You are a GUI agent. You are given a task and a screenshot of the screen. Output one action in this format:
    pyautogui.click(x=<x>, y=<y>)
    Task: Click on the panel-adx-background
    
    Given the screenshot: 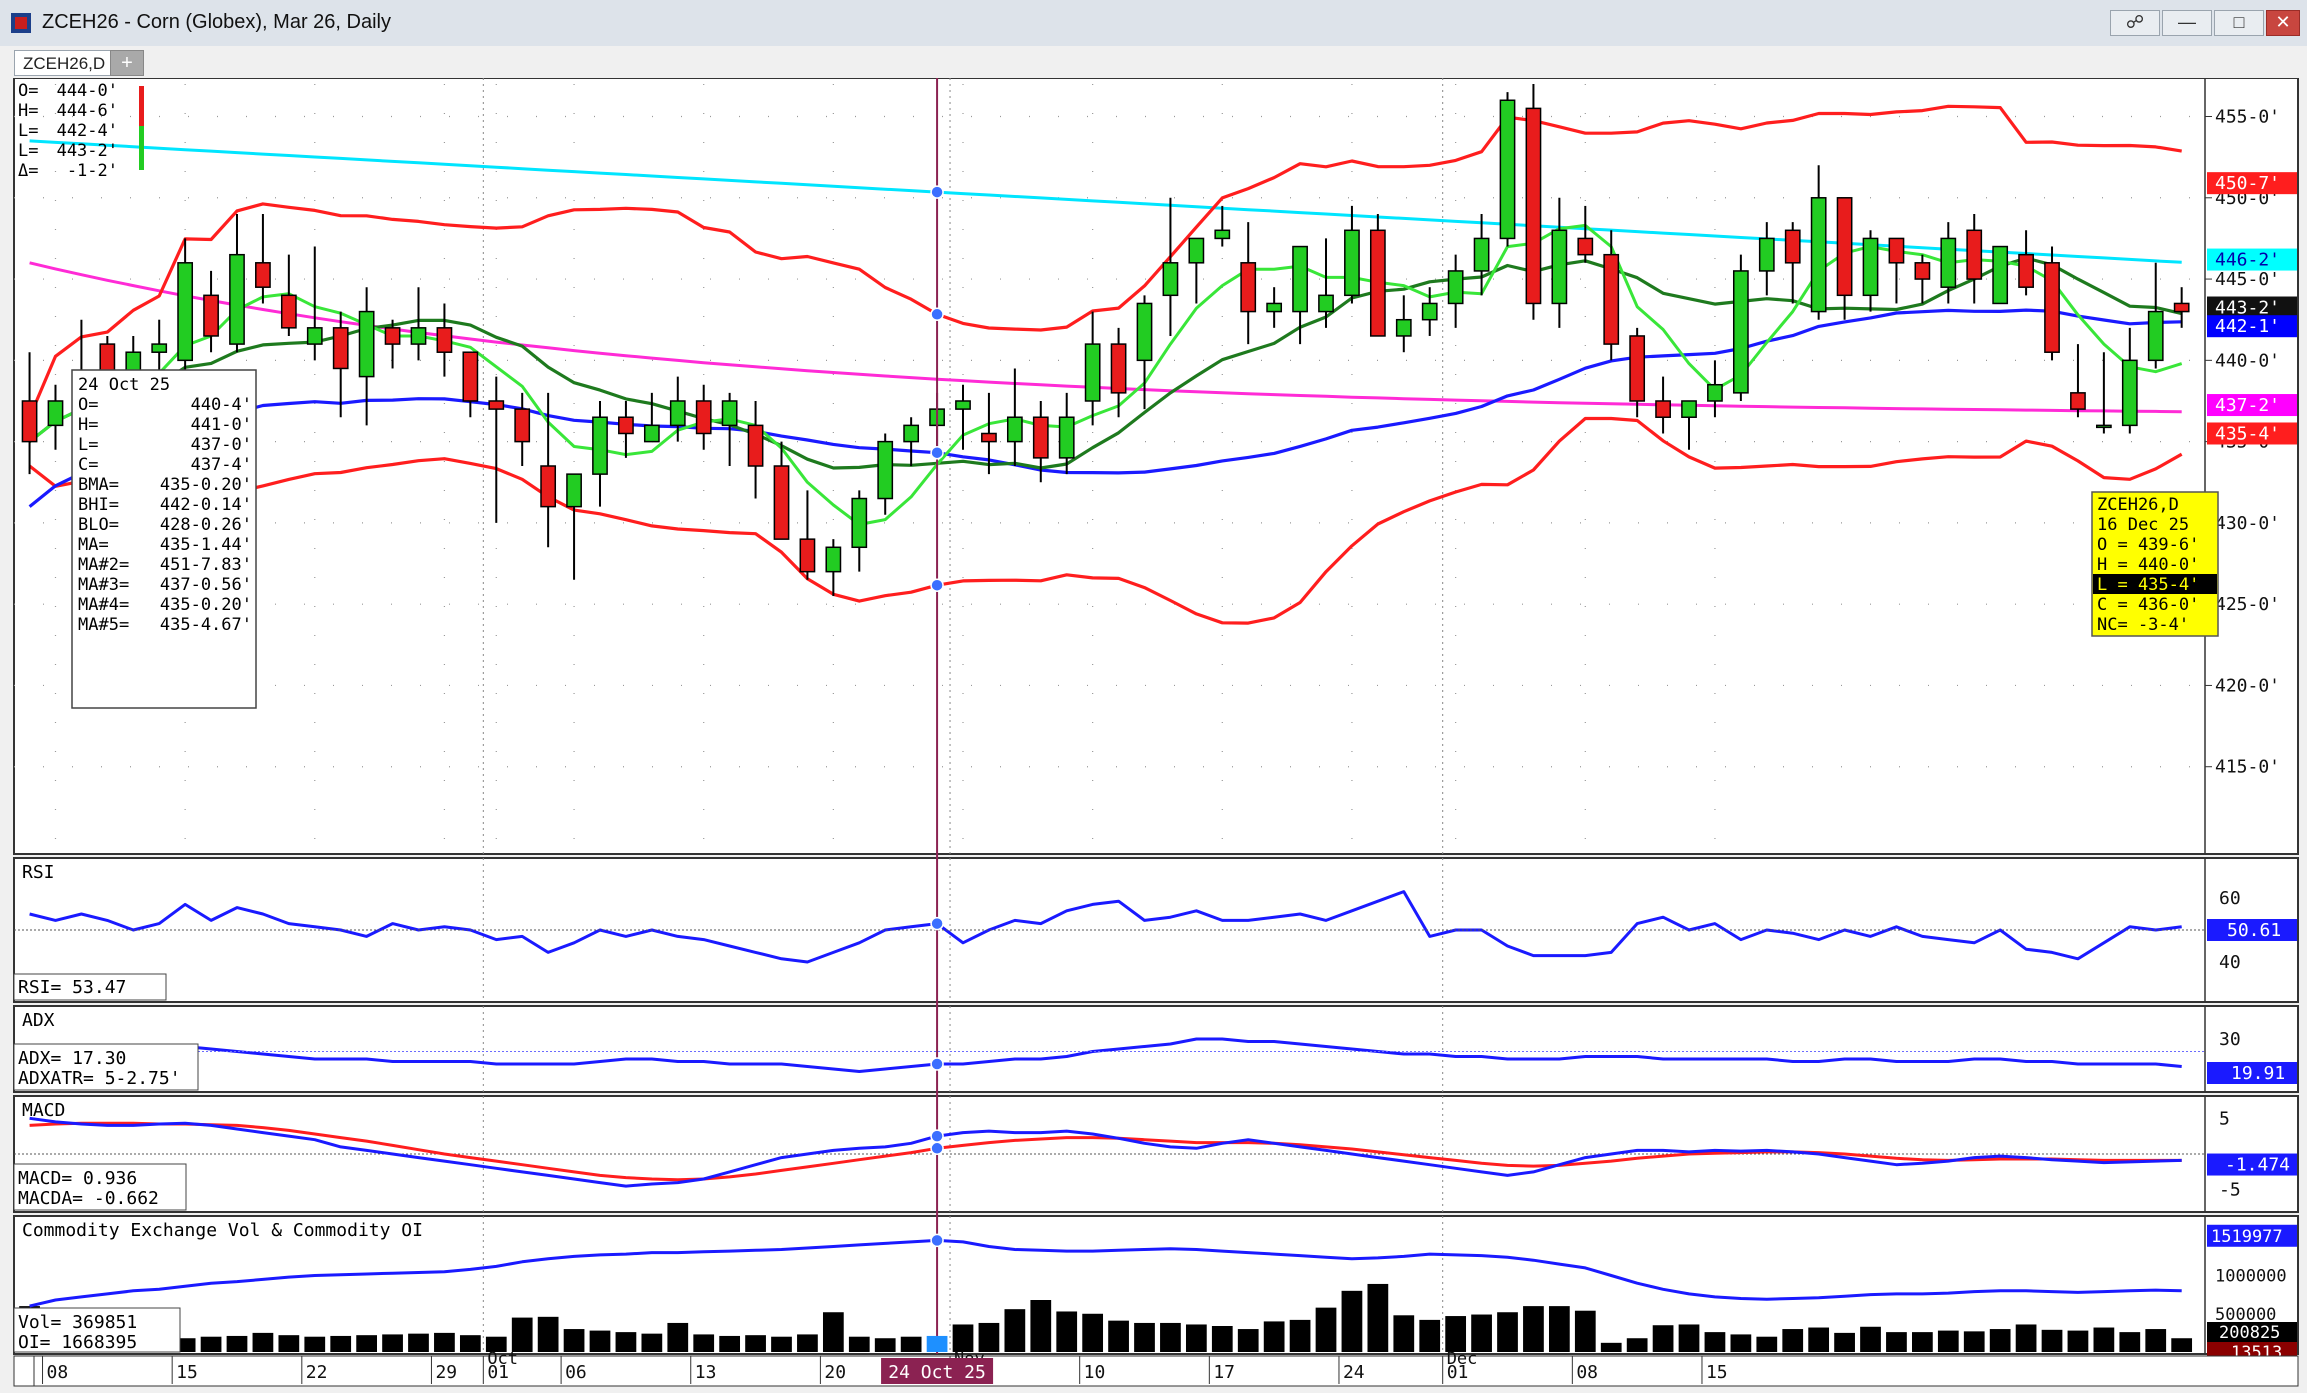 What is the action you would take?
    pyautogui.click(x=1156, y=1049)
    